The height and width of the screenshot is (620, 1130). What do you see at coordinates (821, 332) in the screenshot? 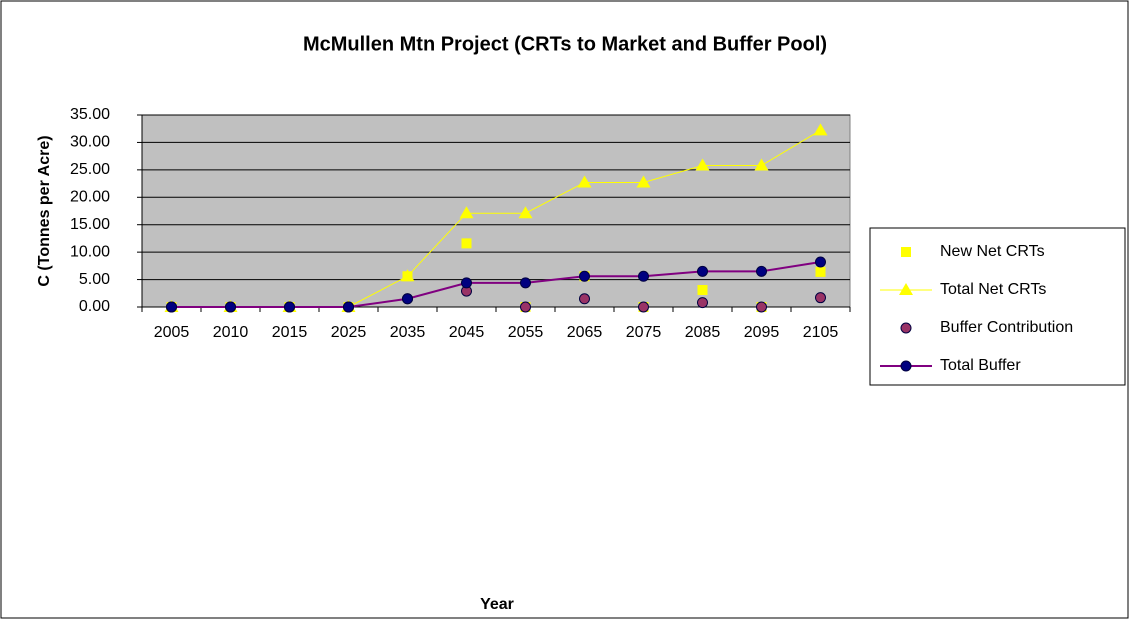
I see `x-tick-label: 2105` at bounding box center [821, 332].